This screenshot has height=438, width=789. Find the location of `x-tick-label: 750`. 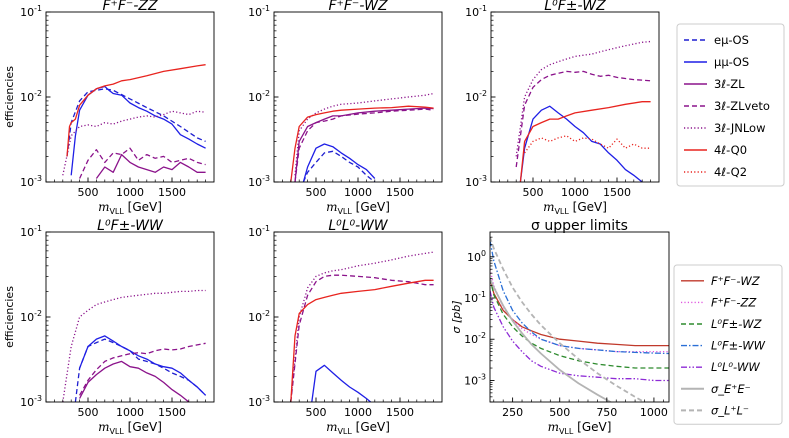

x-tick-label: 750 is located at coordinates (606, 412).